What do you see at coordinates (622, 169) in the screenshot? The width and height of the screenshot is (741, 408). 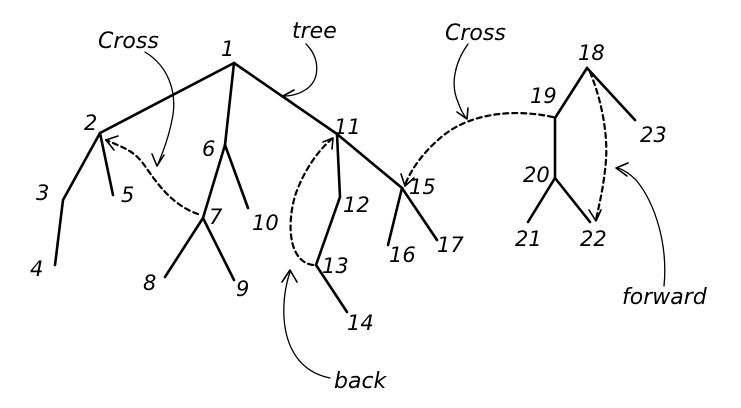 I see `forward-pointer-arrowhead` at bounding box center [622, 169].